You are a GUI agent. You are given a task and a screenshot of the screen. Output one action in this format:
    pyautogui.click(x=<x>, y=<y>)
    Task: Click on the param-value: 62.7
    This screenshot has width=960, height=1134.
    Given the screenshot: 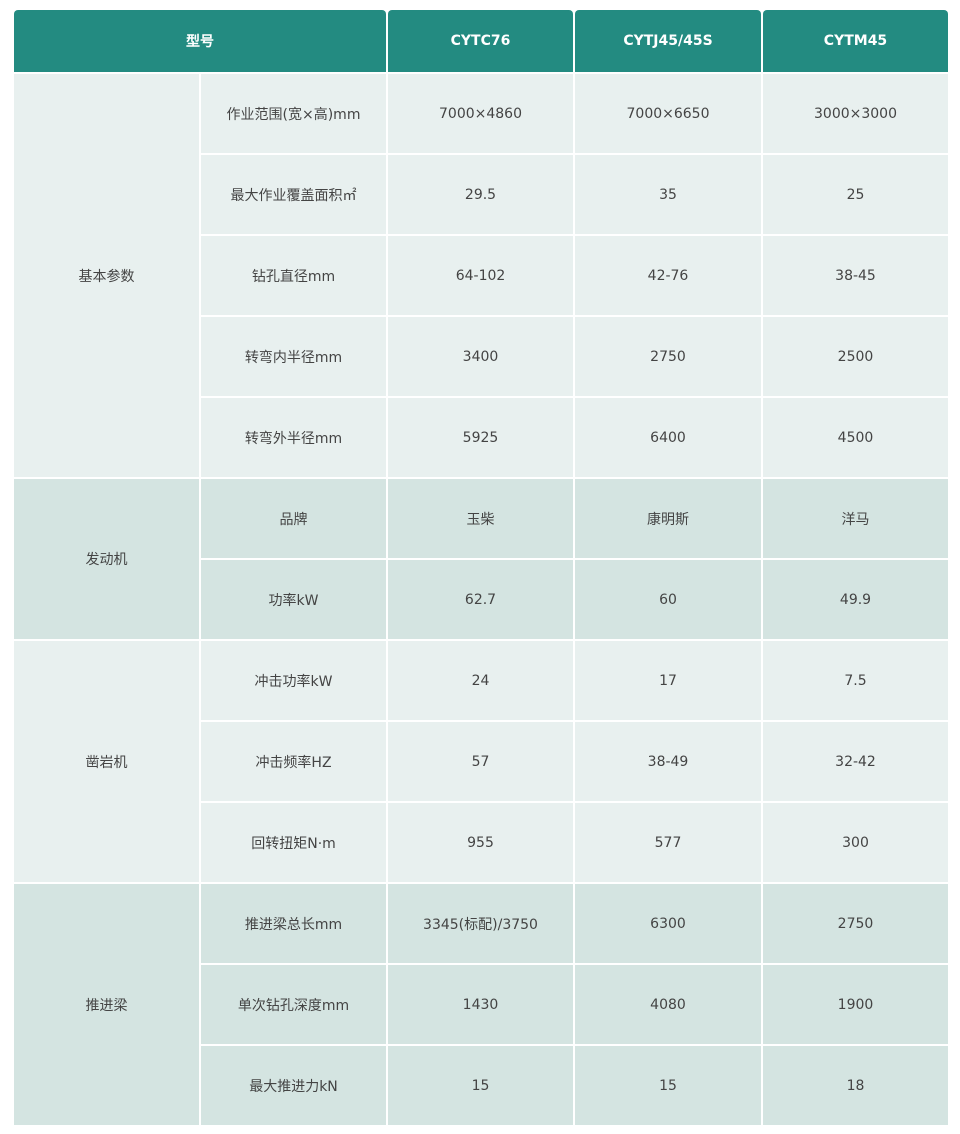 What is the action you would take?
    pyautogui.click(x=480, y=599)
    